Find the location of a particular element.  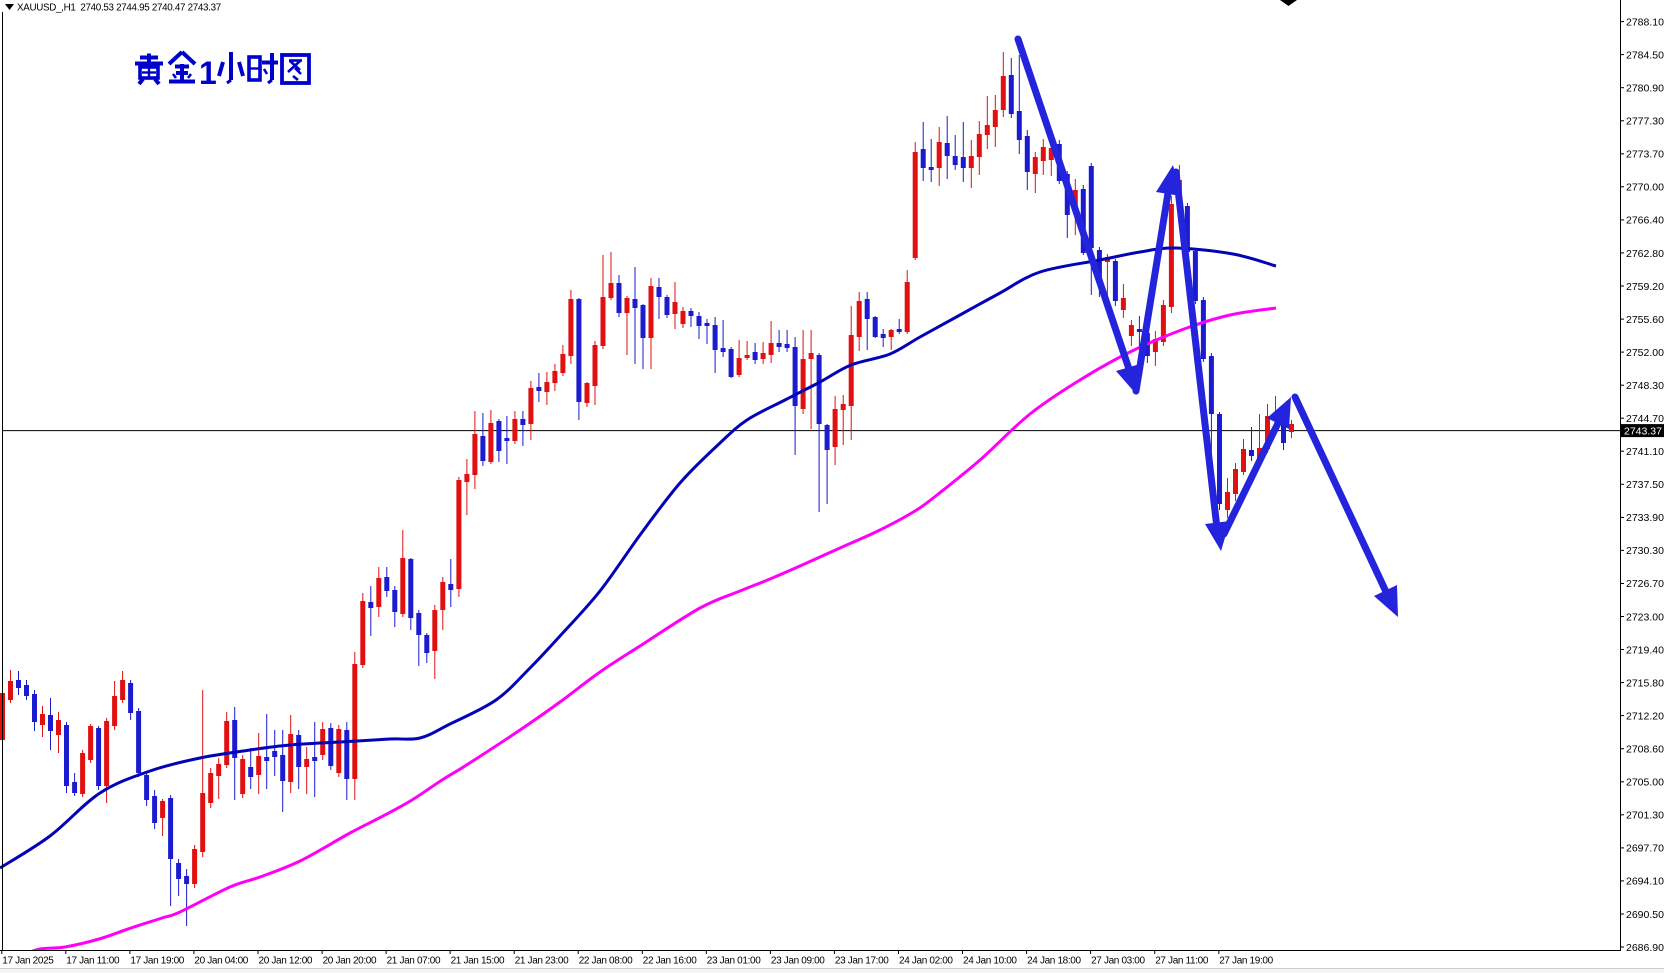

svg-text: 20 Jan 20:00 is located at coordinates (350, 960).